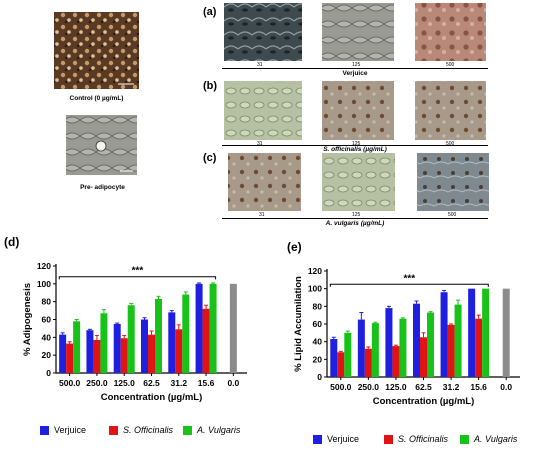  What do you see at coordinates (264, 182) in the screenshot?
I see `a-vulgaris-31-micrograph` at bounding box center [264, 182].